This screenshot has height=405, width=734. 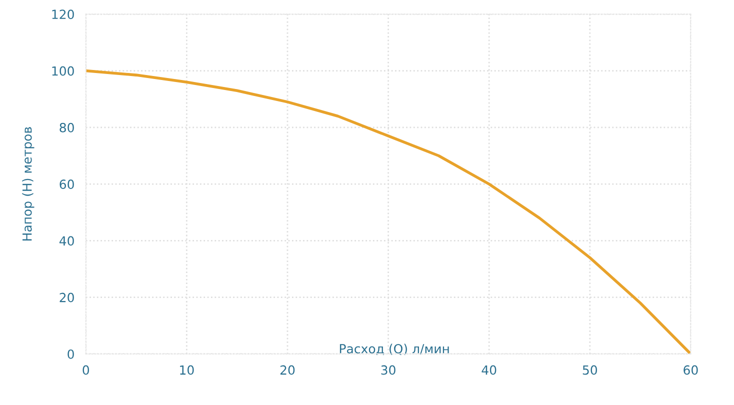 I want to click on y-tick-label: 60, so click(x=67, y=184).